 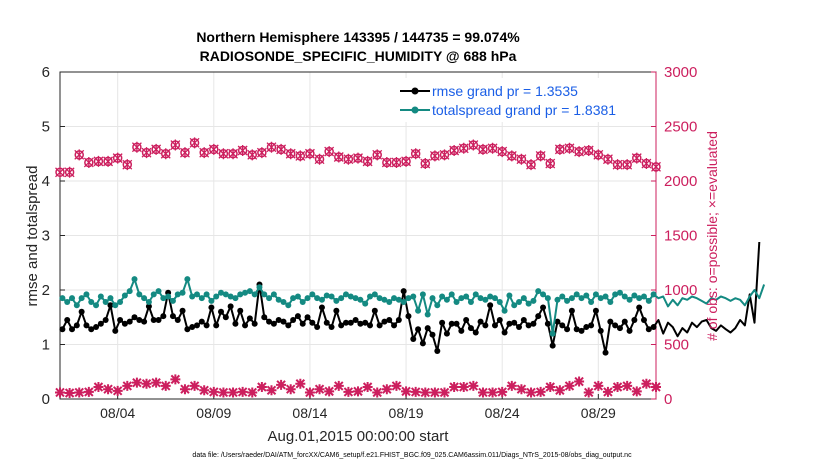 I want to click on x-tick-label: 08/29, so click(x=598, y=413).